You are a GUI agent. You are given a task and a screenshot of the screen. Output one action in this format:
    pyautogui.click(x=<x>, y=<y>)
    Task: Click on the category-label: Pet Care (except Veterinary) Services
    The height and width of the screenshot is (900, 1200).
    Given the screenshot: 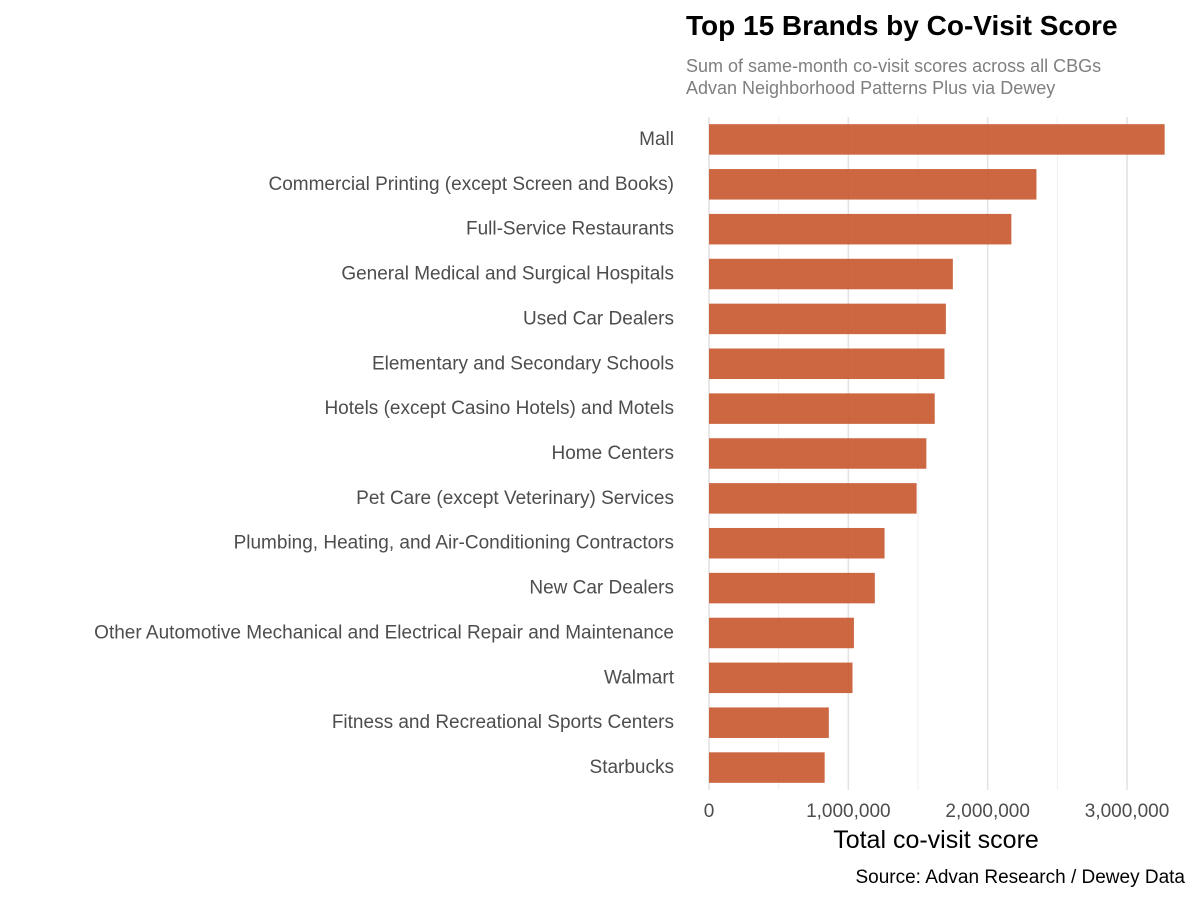 What is the action you would take?
    pyautogui.click(x=515, y=498)
    